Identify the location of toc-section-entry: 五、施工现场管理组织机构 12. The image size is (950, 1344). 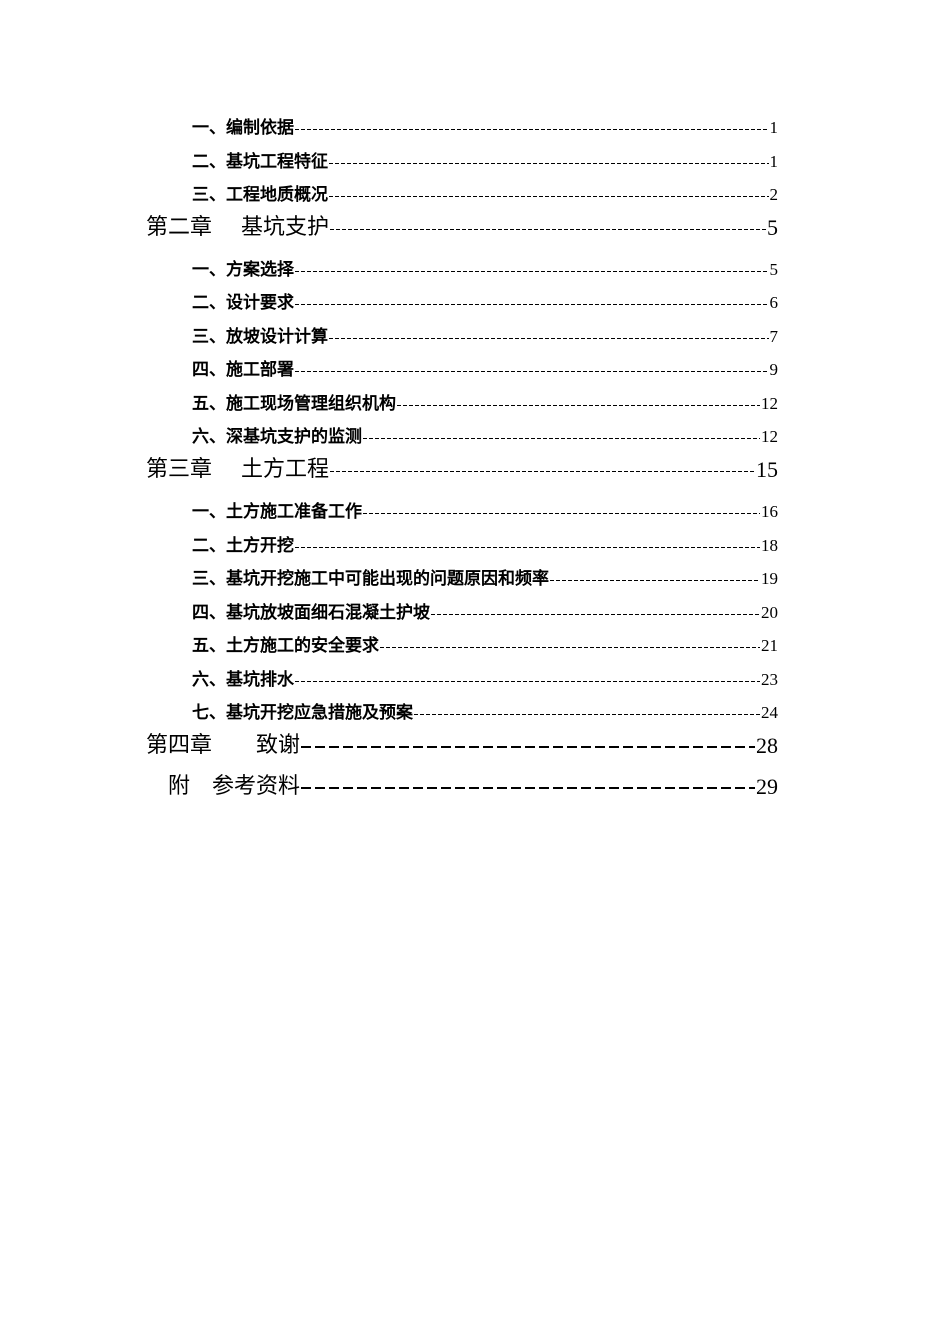
(485, 403).